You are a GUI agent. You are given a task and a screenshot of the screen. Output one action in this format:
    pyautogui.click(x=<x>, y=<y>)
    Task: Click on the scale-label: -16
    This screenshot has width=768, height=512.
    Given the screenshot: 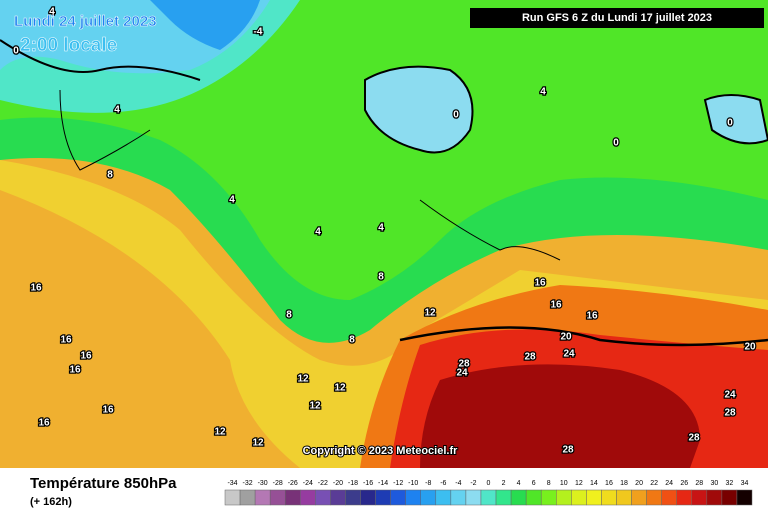 What is the action you would take?
    pyautogui.click(x=368, y=483)
    